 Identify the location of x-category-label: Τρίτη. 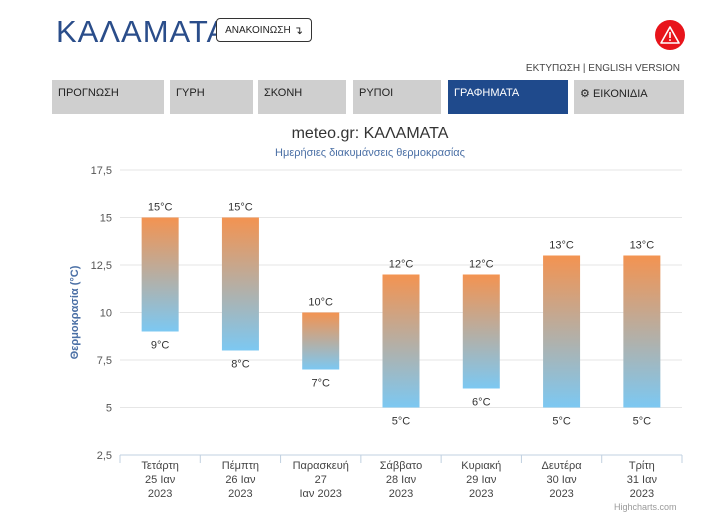
(642, 466).